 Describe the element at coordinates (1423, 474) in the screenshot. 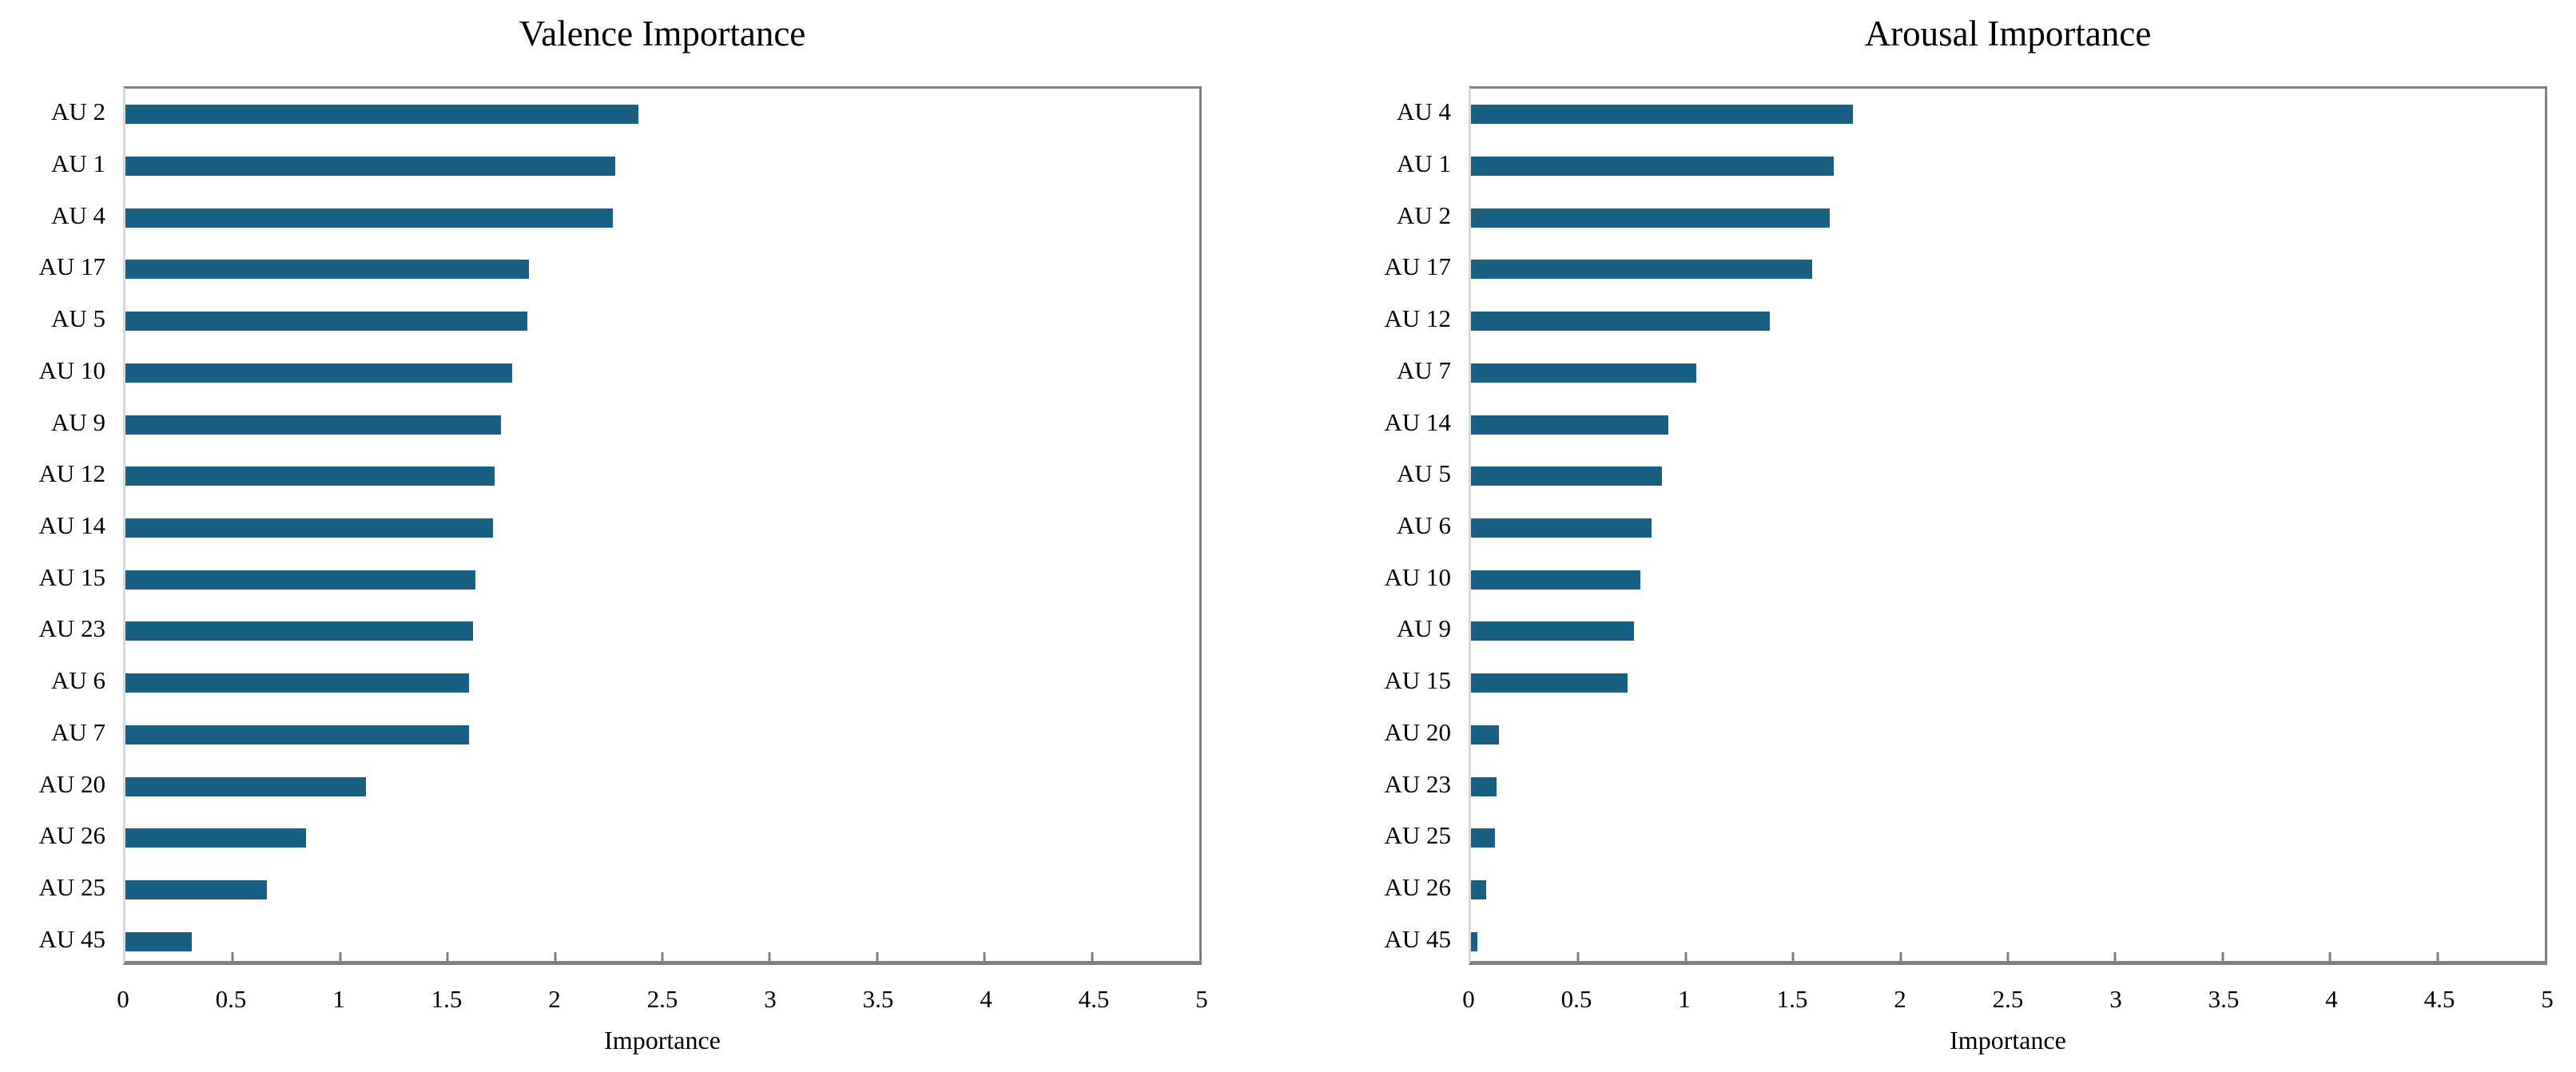

I see `category-label: AU 5` at that location.